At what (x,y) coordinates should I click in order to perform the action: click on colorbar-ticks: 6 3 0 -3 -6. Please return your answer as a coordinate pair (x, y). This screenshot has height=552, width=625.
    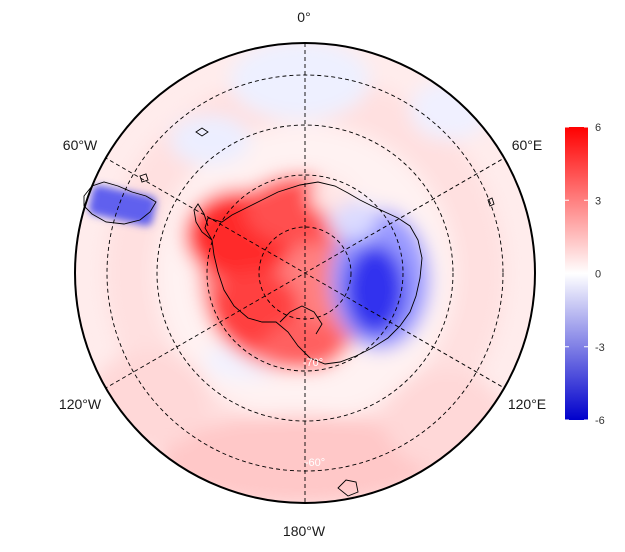
    Looking at the image, I should click on (585, 274).